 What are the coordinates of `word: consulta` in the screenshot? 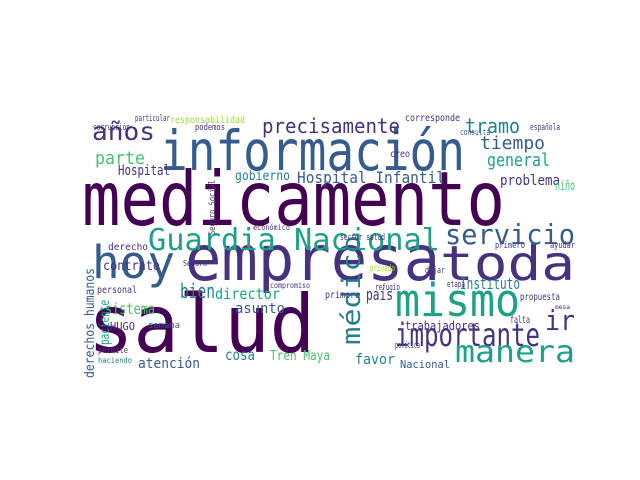 It's located at (475, 133).